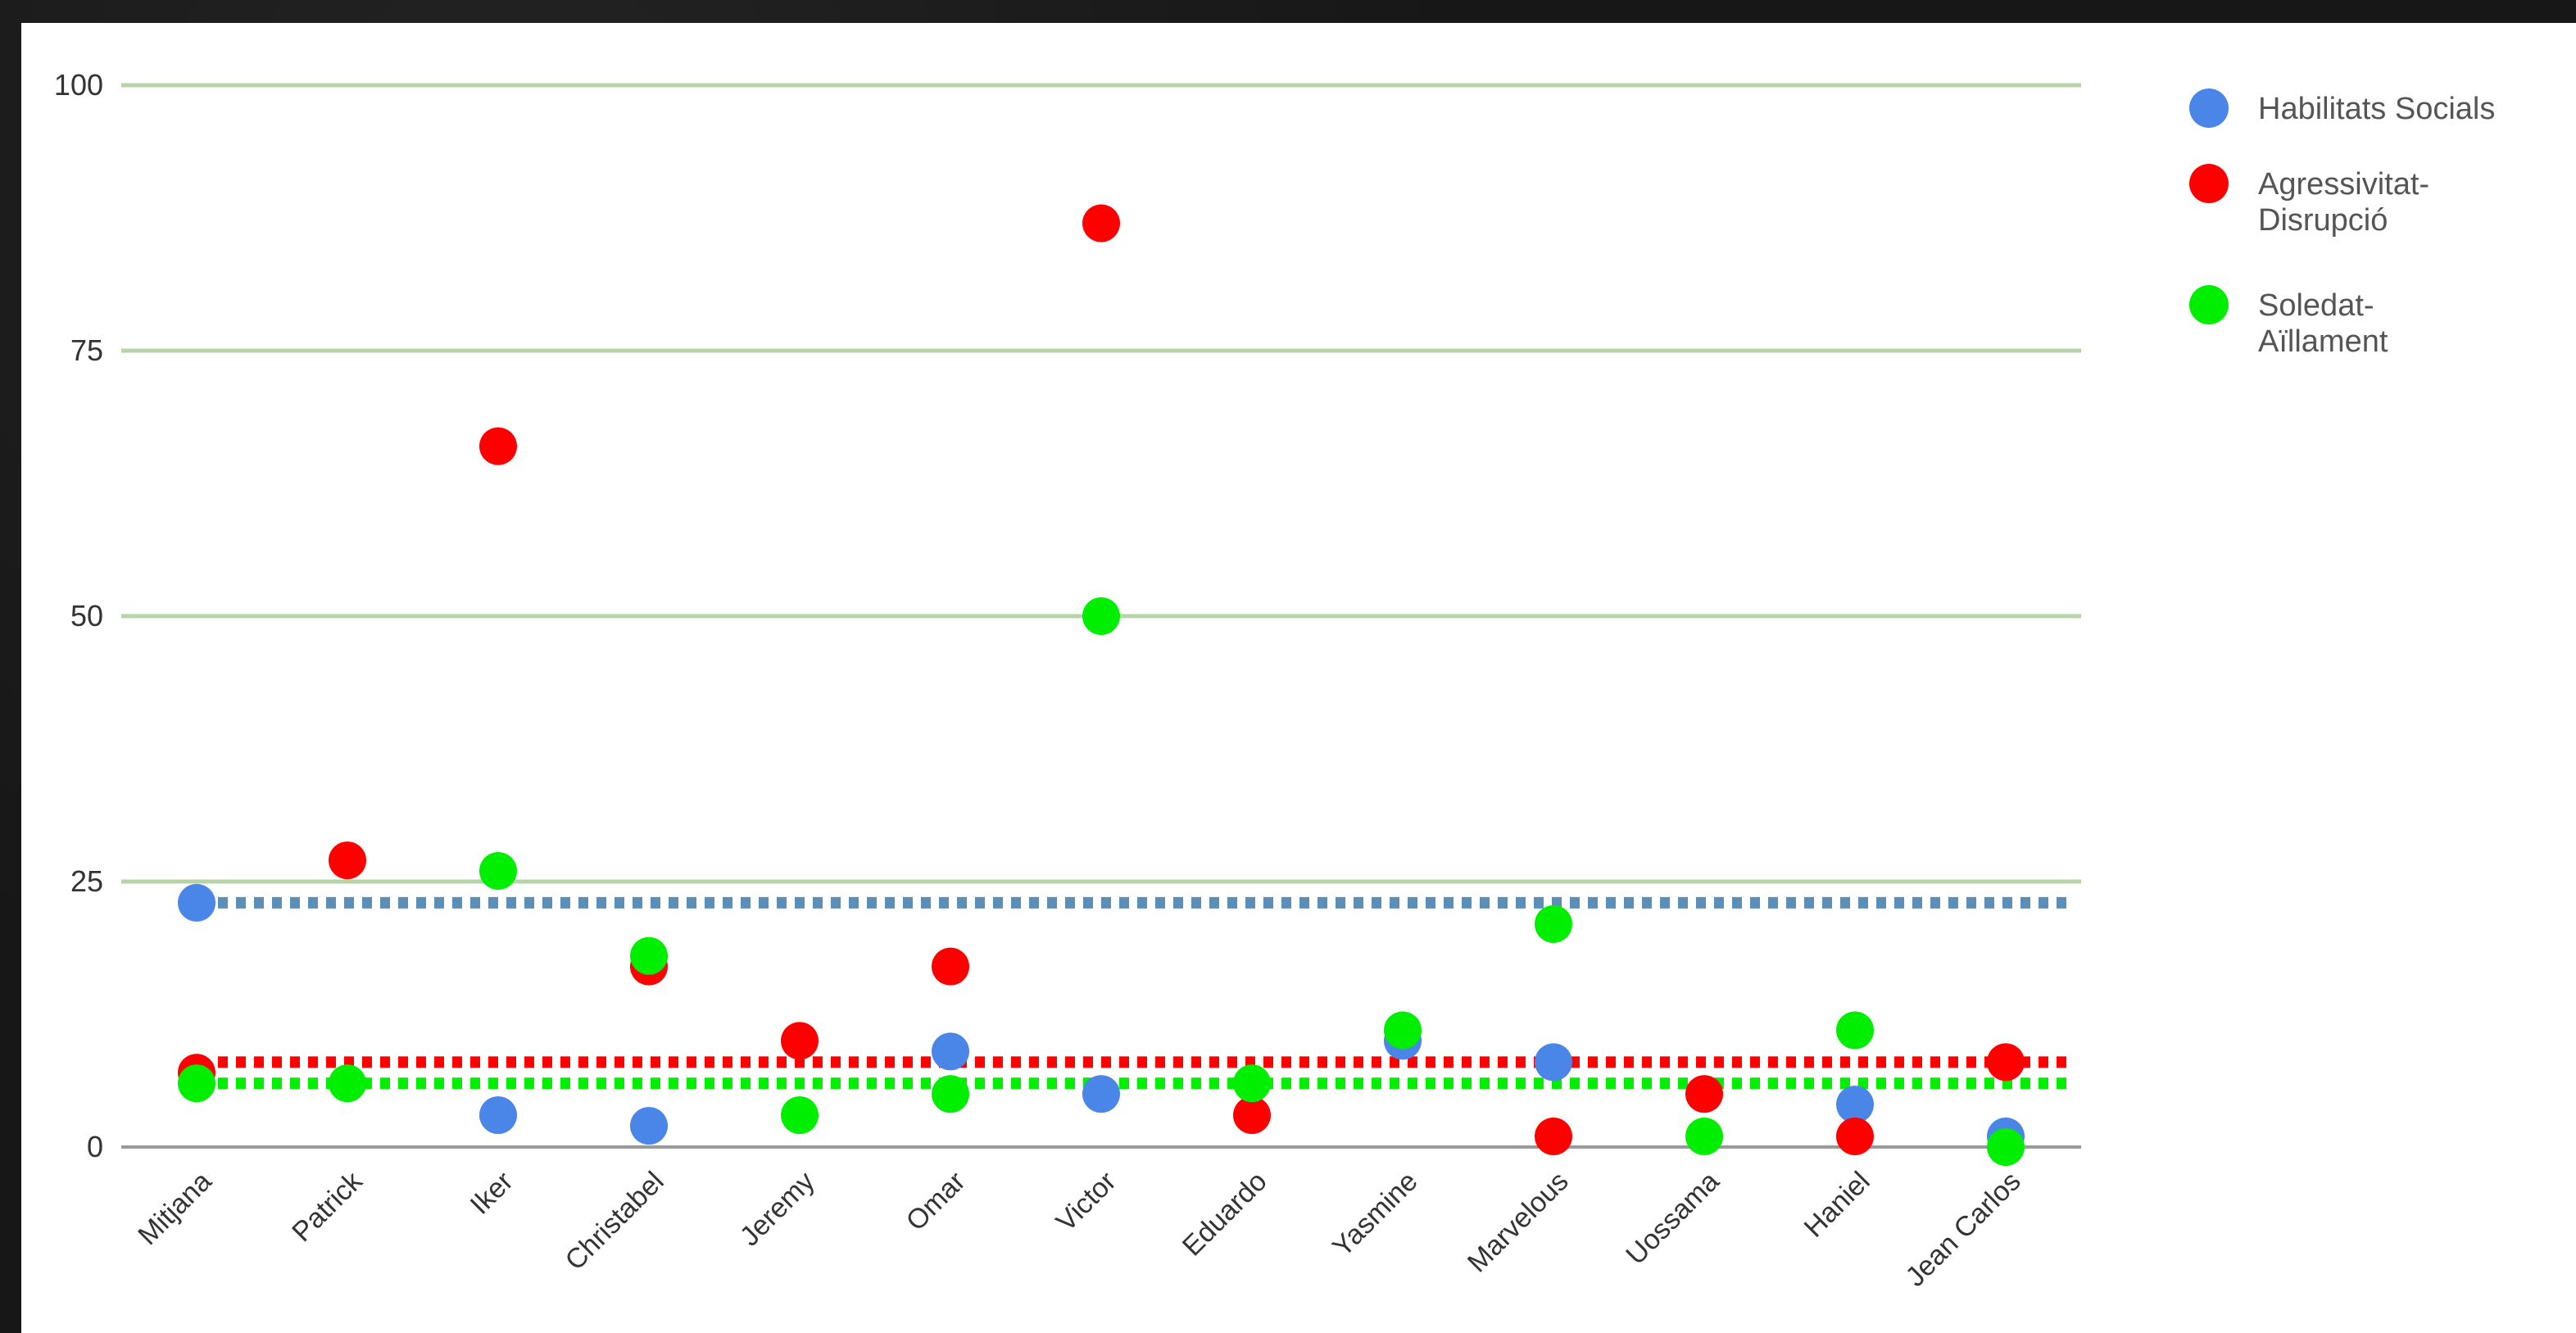 The image size is (2576, 1333). Describe the element at coordinates (2006, 1062) in the screenshot. I see `point-agressivitat-disrupci-jean-carlos` at that location.